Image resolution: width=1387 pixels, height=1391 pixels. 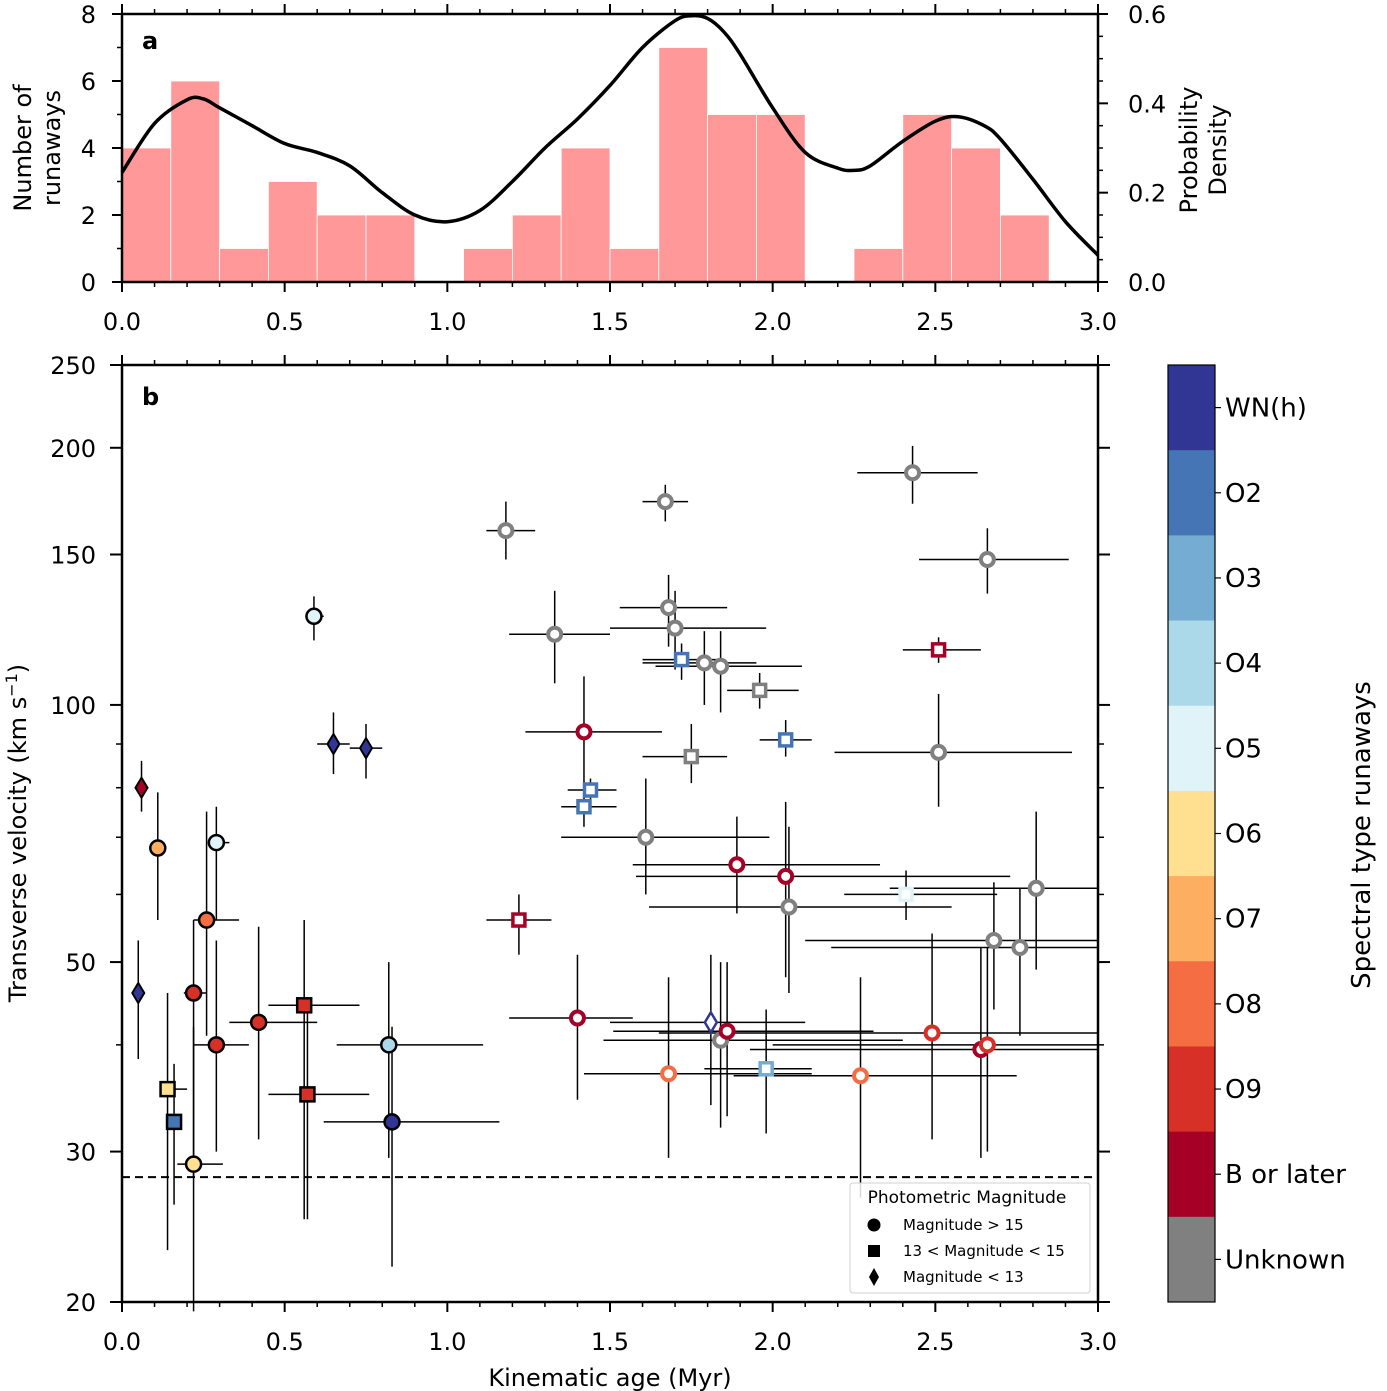 What do you see at coordinates (967, 1198) in the screenshot?
I see `legend-title: Photometric Magnitude` at bounding box center [967, 1198].